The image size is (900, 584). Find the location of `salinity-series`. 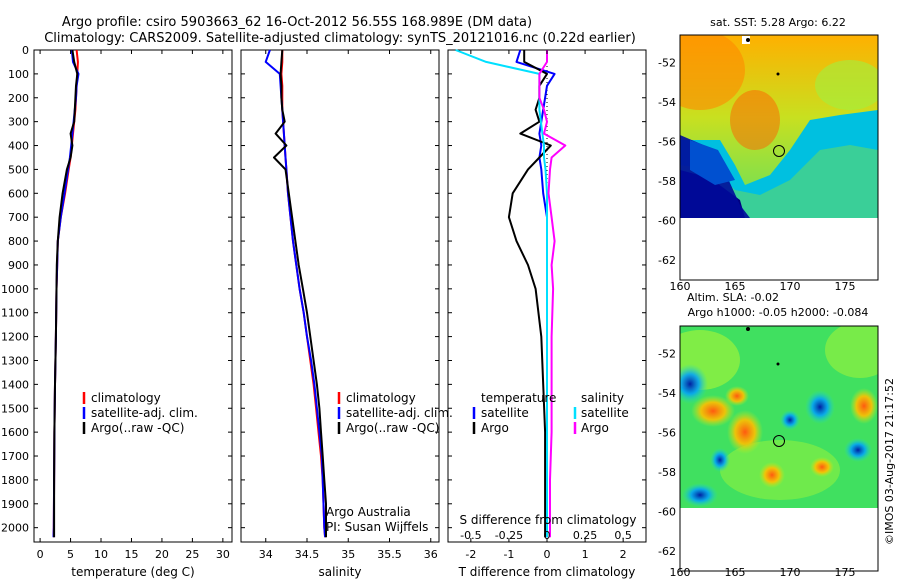

salinity-series is located at coordinates (295, 293).